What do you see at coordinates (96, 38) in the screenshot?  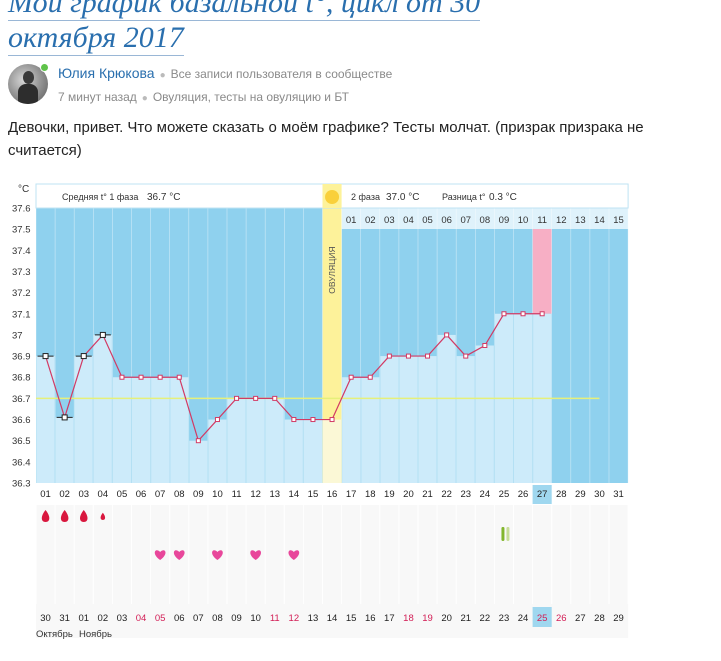 I see `post-title-line-2: октября 2017` at bounding box center [96, 38].